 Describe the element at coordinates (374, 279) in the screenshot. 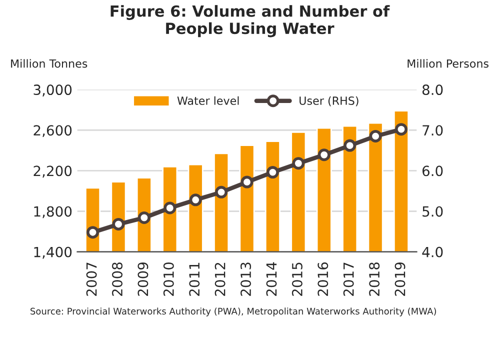

I see `x-tick-label: 2018` at that location.